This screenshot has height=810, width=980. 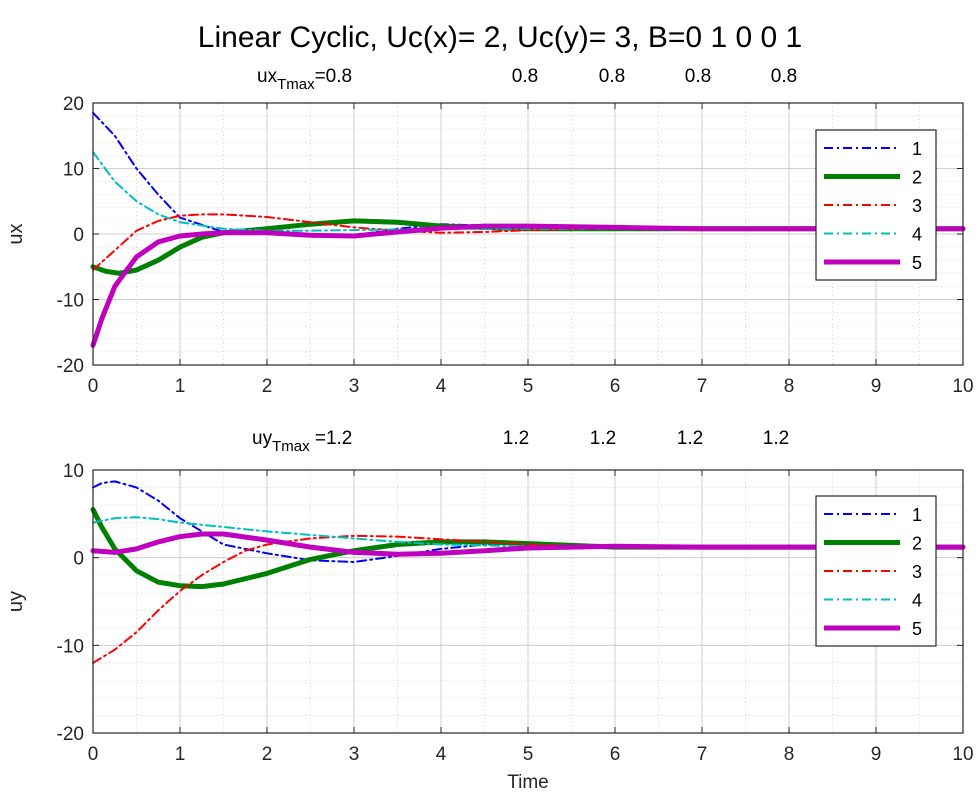 What do you see at coordinates (302, 441) in the screenshot?
I see `tmax-annotation: uyTmax =1.2` at bounding box center [302, 441].